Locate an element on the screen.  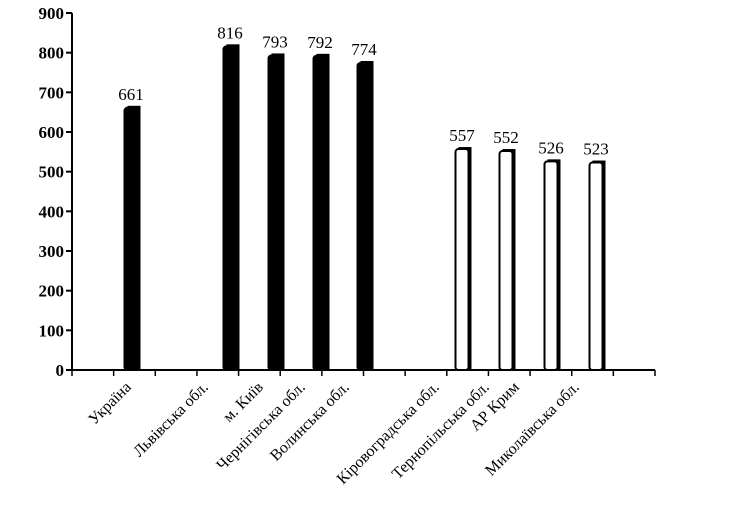
y-axis-ticks: 0 100 200 300 400 500 600 700 800 900 is located at coordinates (55, 192).